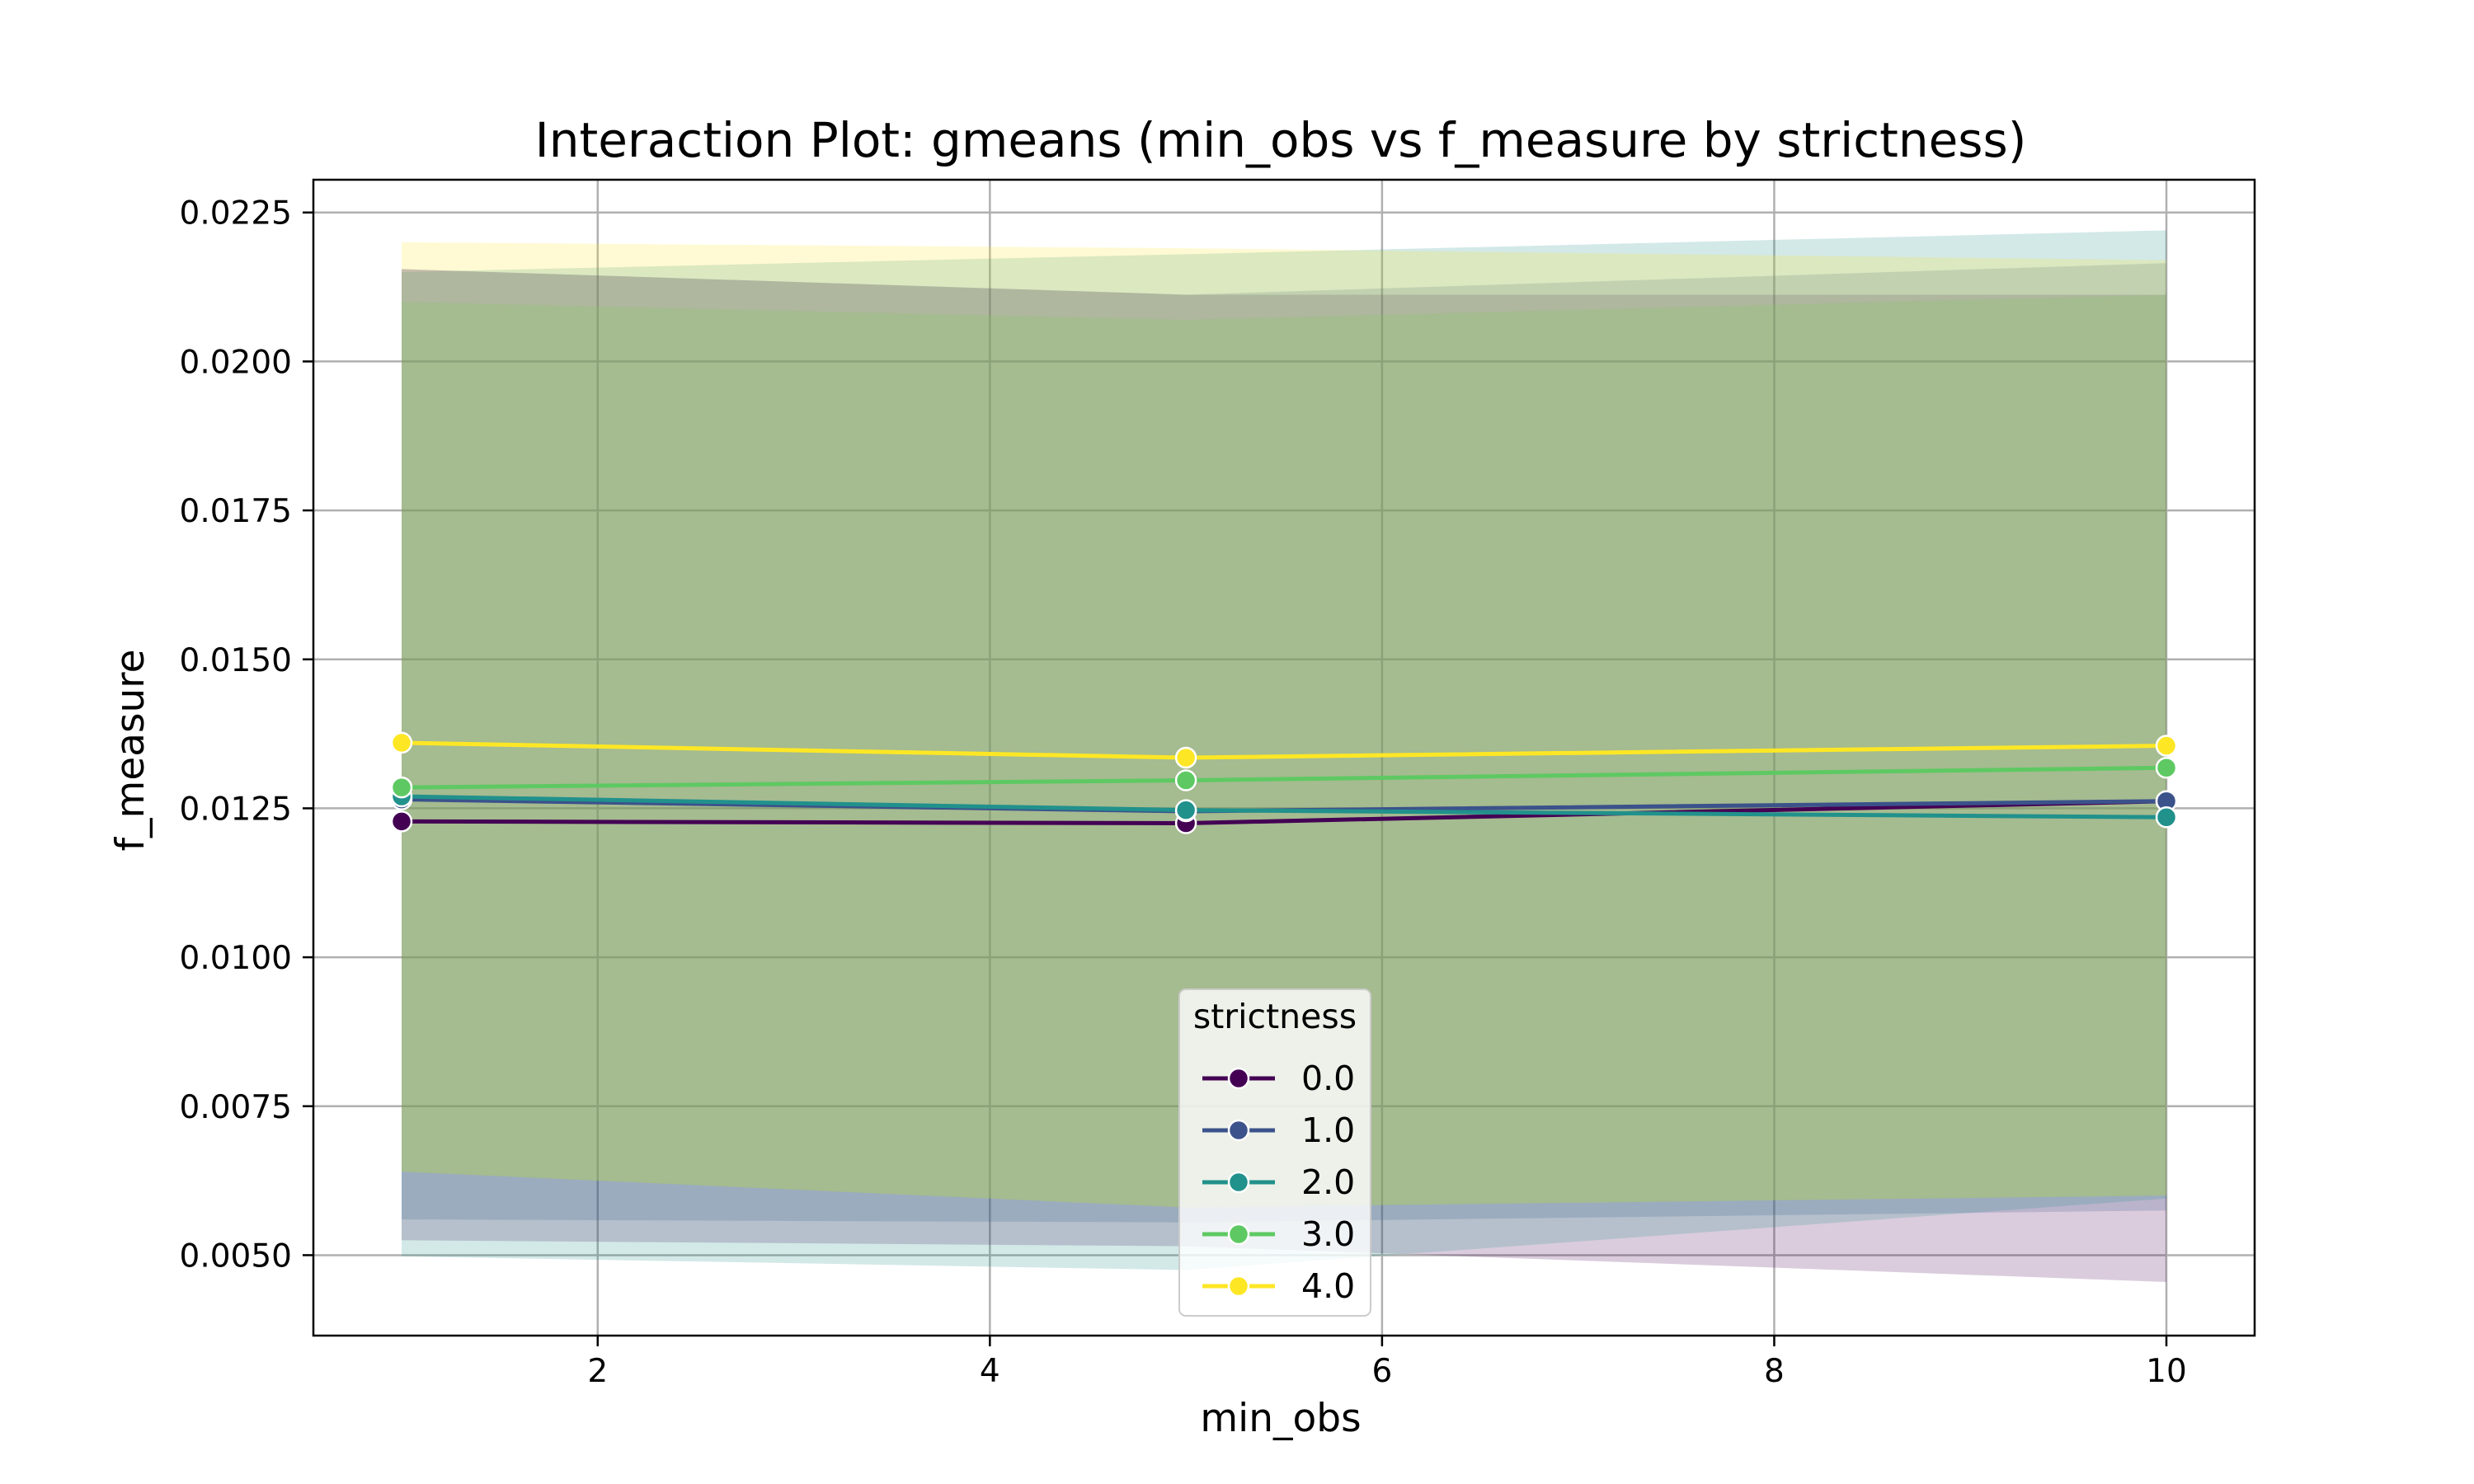 The height and width of the screenshot is (1484, 2474). Describe the element at coordinates (236, 1256) in the screenshot. I see `y-tick-label-0: 0.0050` at that location.